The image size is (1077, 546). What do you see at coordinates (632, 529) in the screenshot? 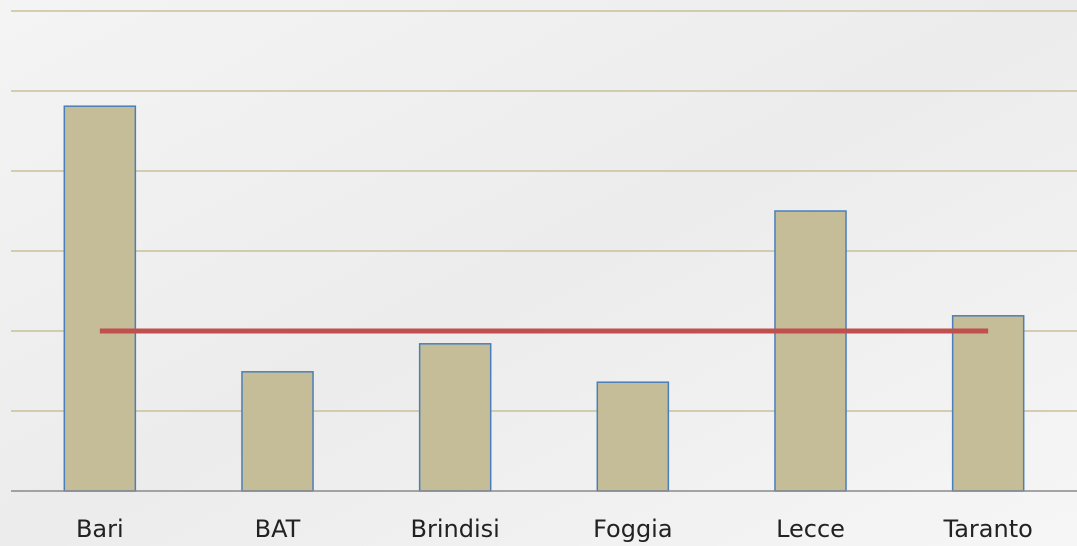
I see `x-tick-label: Foggia` at bounding box center [632, 529].